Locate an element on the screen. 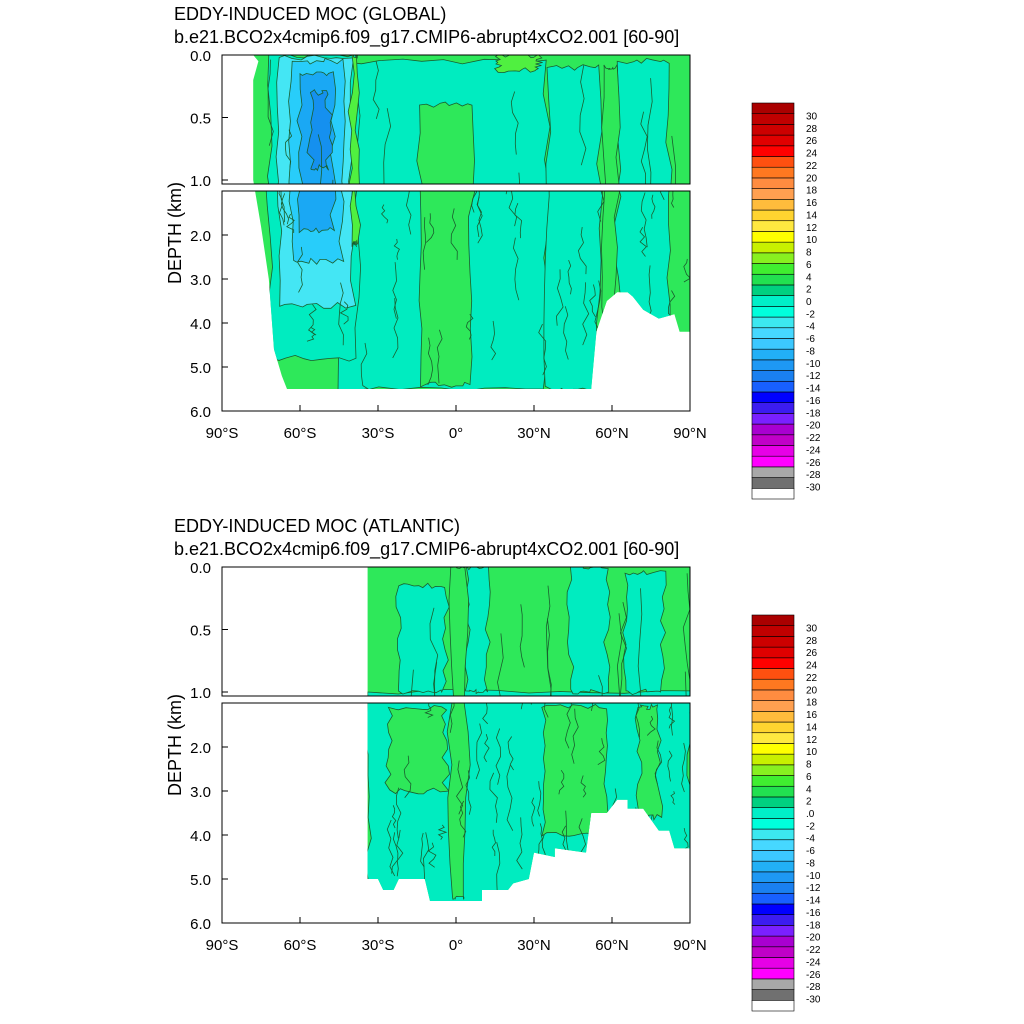 This screenshot has height=1024, width=1024. colorbar-label: 6 is located at coordinates (809, 777).